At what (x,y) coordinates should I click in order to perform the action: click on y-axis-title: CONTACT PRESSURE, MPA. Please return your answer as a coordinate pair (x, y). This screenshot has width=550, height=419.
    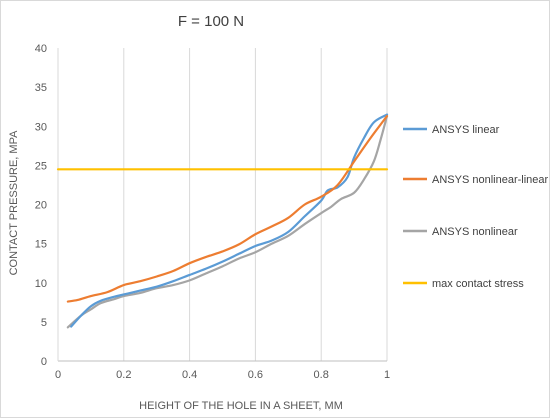
    Looking at the image, I should click on (14, 203).